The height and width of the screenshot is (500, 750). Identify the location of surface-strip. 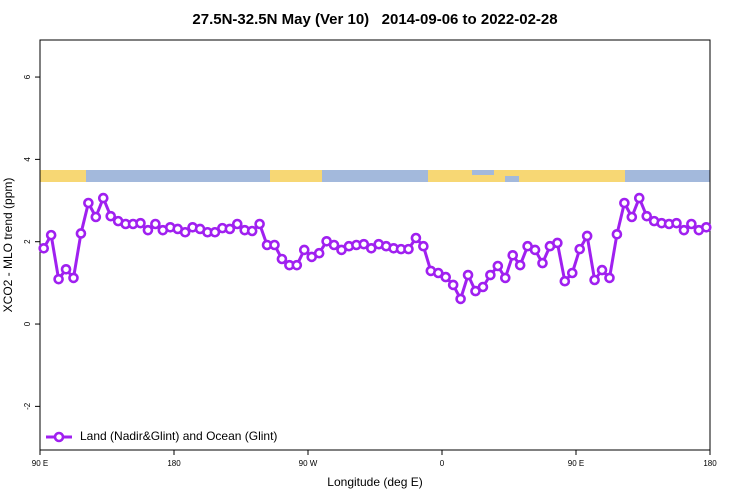
(375, 176).